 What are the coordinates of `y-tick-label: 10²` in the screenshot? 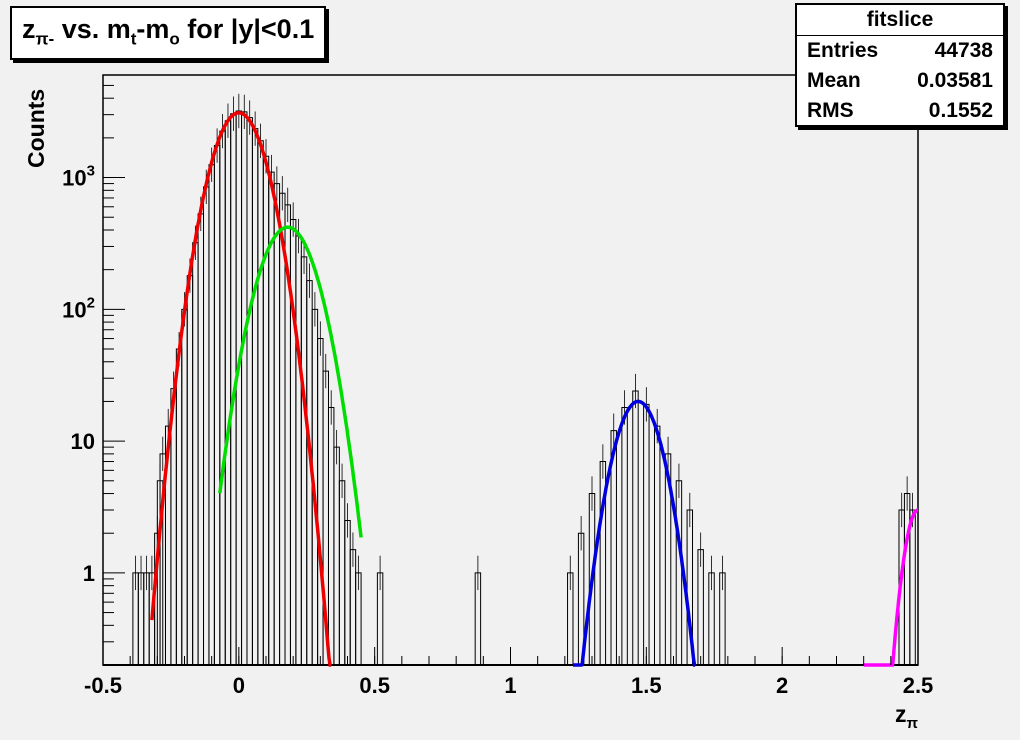 It's located at (78, 308).